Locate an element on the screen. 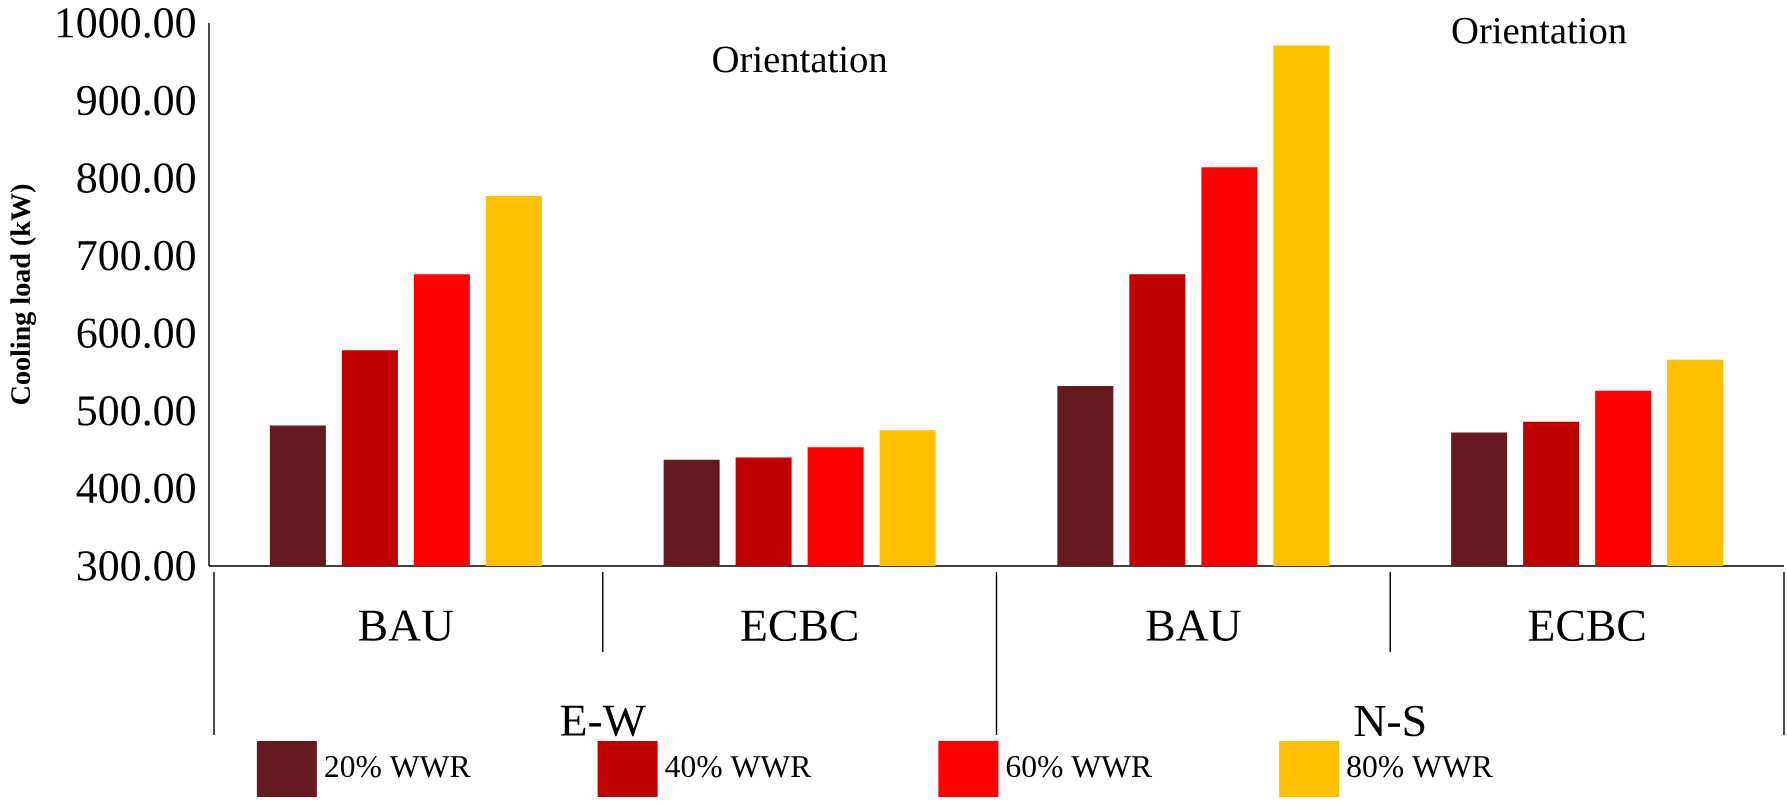  y-tick-label: 400.00 is located at coordinates (135, 488).